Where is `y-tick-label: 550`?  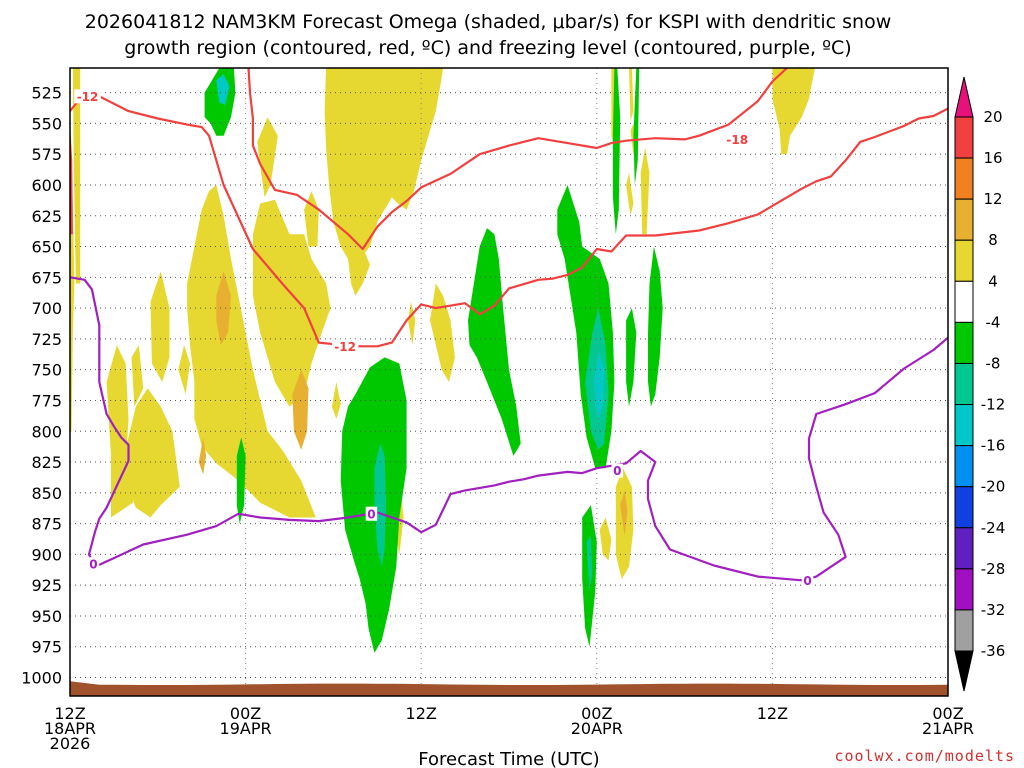 y-tick-label: 550 is located at coordinates (46, 123).